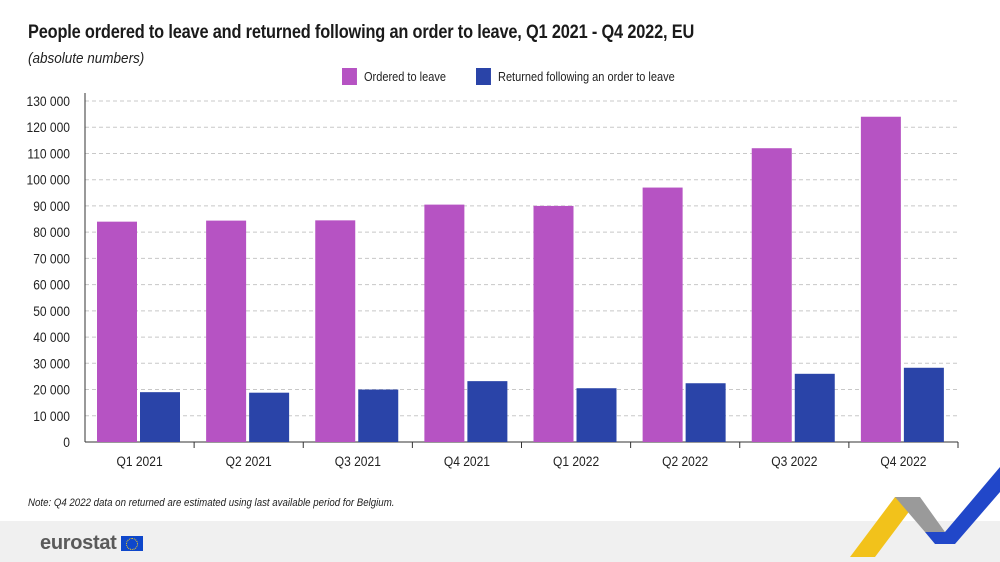  What do you see at coordinates (51, 285) in the screenshot?
I see `y-tick-label: 60 000` at bounding box center [51, 285].